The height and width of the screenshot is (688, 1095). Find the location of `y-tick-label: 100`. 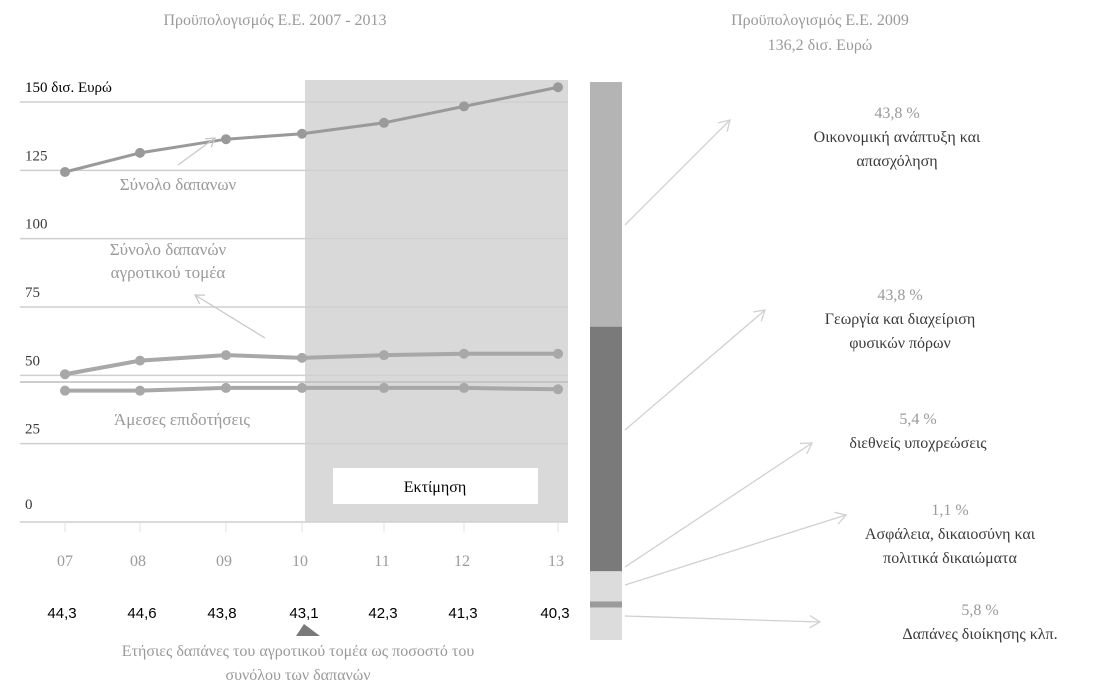

y-tick-label: 100 is located at coordinates (36, 225).